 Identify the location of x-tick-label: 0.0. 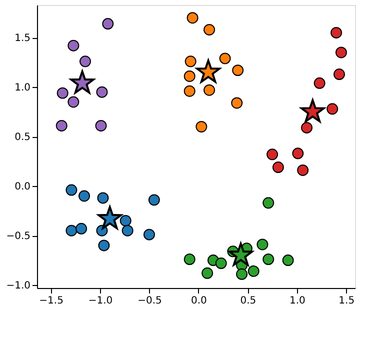
(199, 301).